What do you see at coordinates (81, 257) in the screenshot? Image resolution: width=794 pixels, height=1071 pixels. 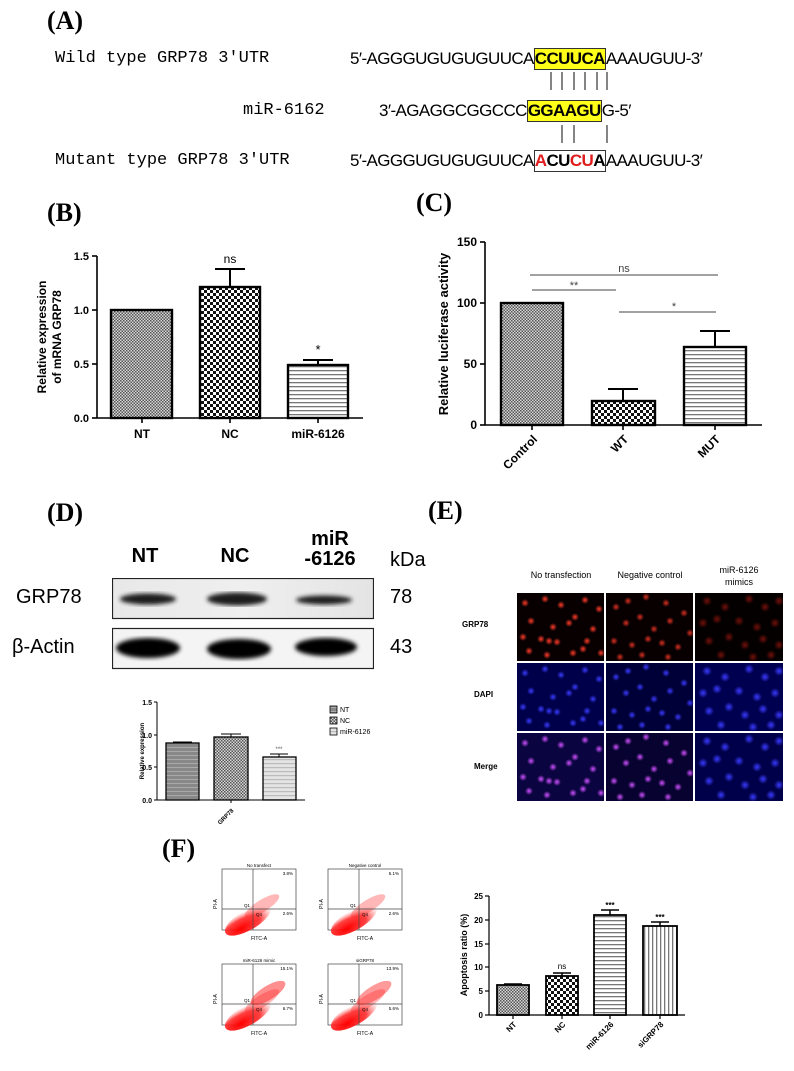 I see `b-ytick-1.5: 1.5` at bounding box center [81, 257].